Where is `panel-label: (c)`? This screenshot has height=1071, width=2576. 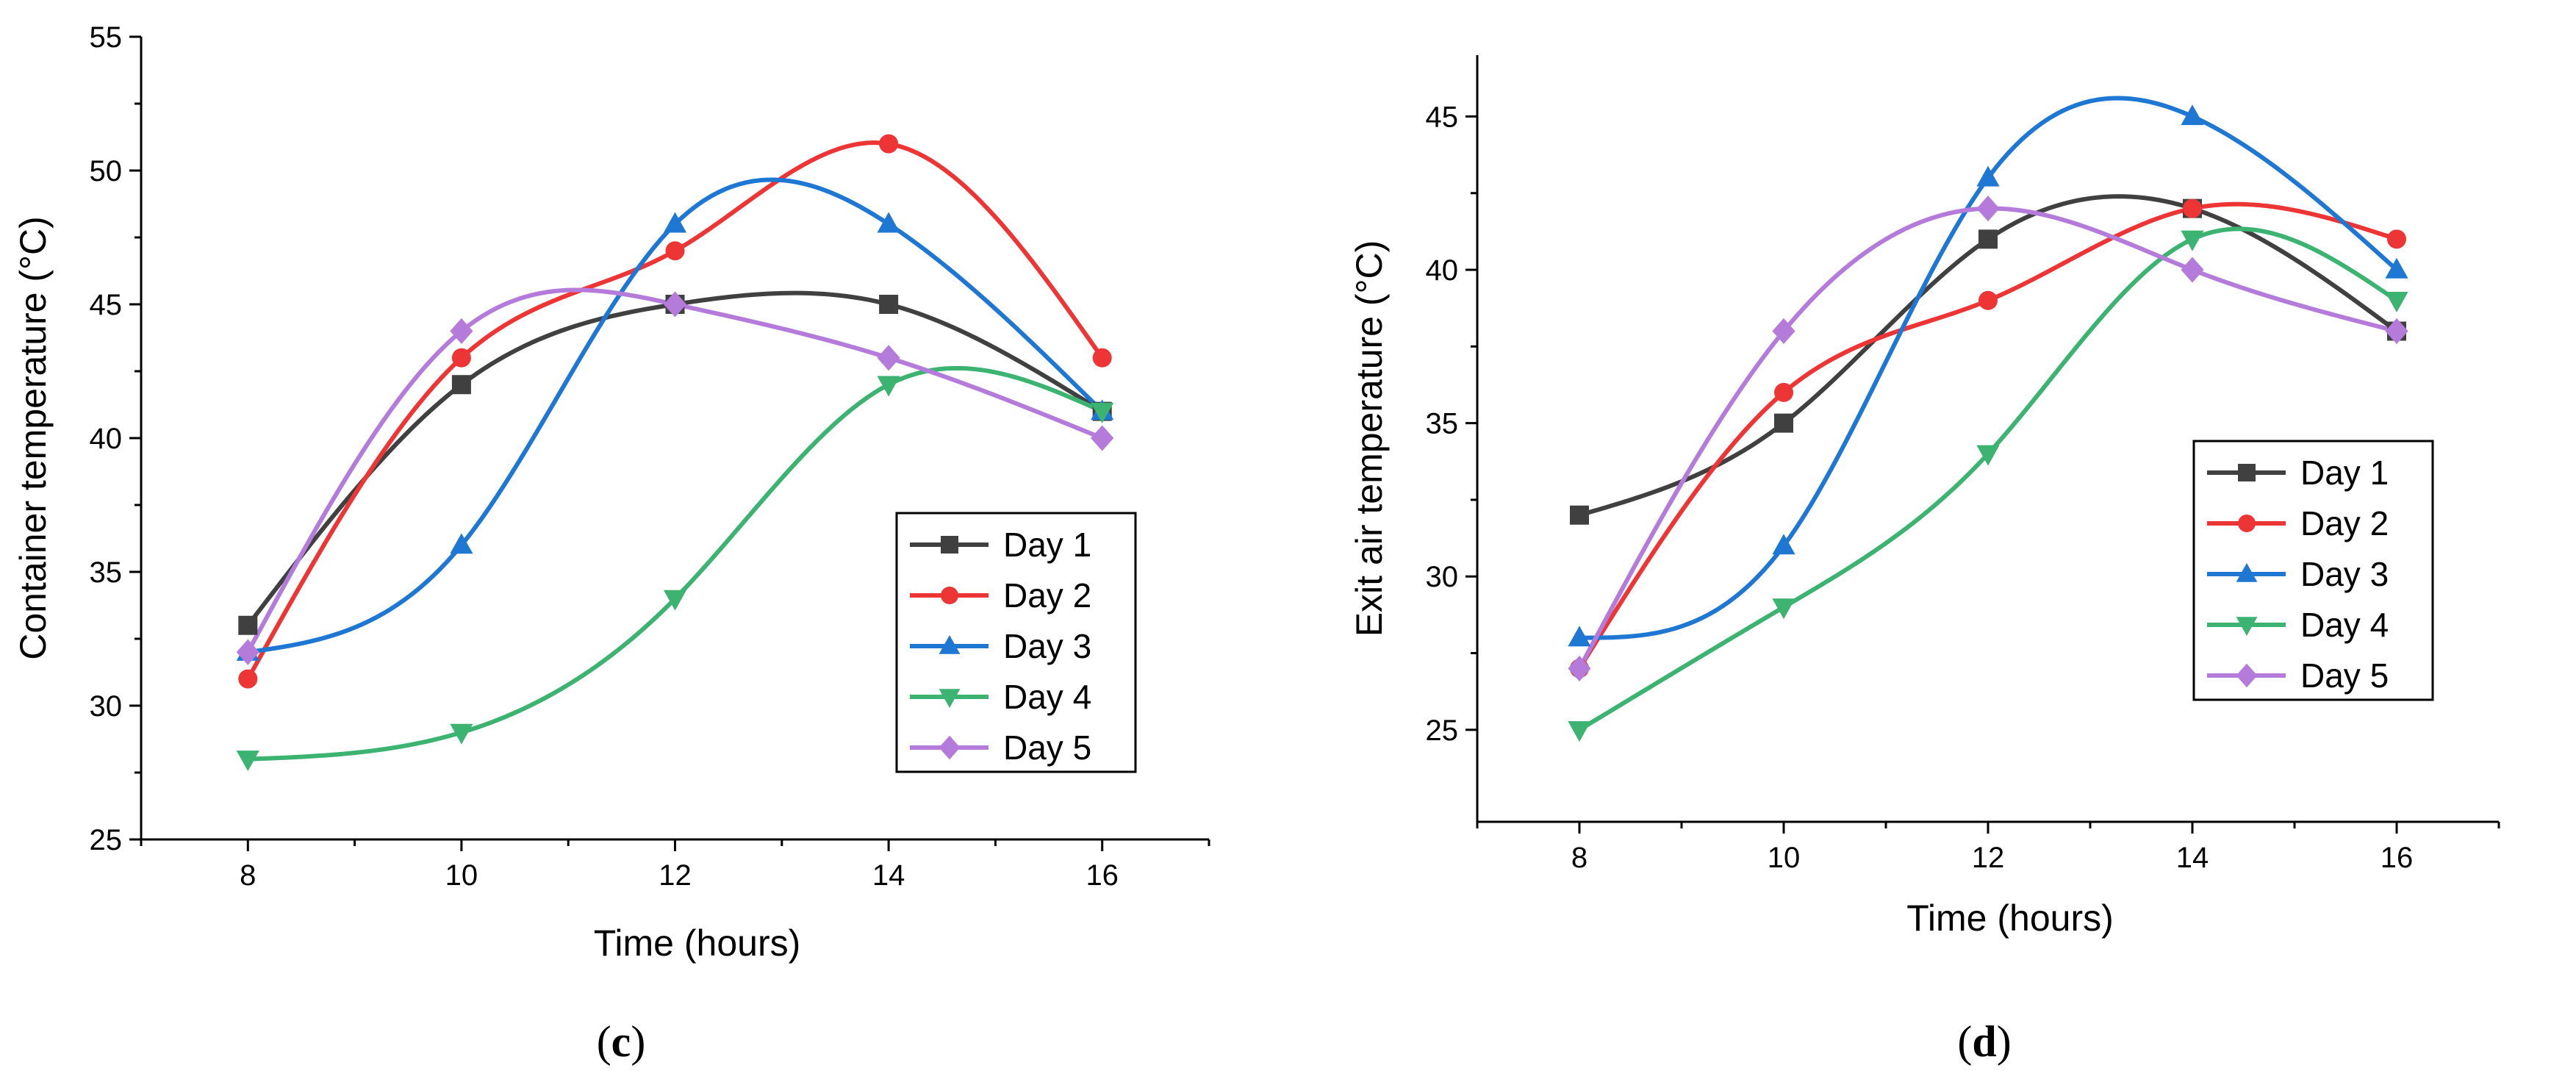 panel-label: (c) is located at coordinates (621, 1041).